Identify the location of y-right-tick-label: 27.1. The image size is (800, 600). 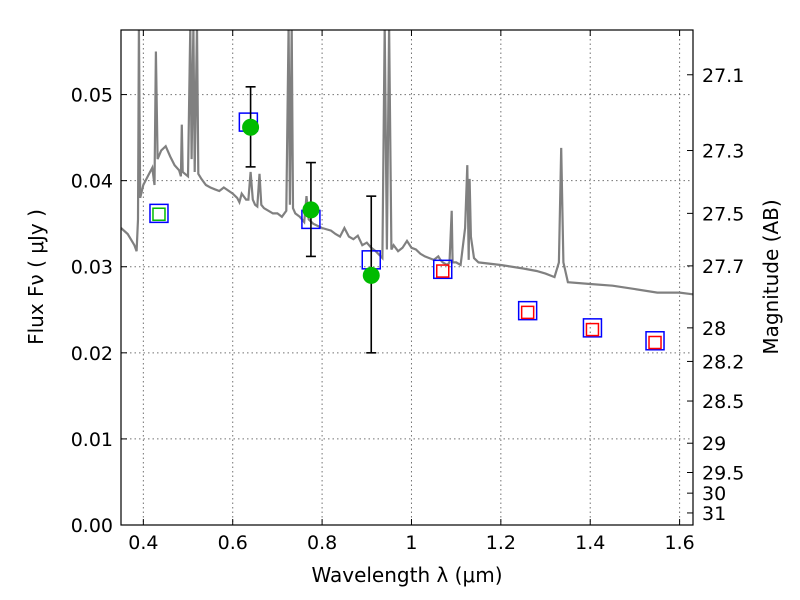
(723, 76).